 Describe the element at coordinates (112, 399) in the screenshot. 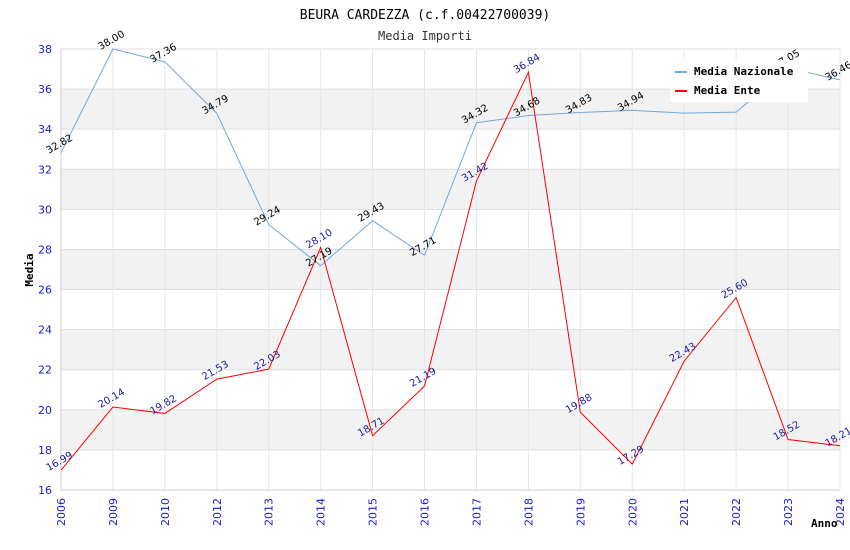

I see `data-label-media-ente: 20.14` at that location.